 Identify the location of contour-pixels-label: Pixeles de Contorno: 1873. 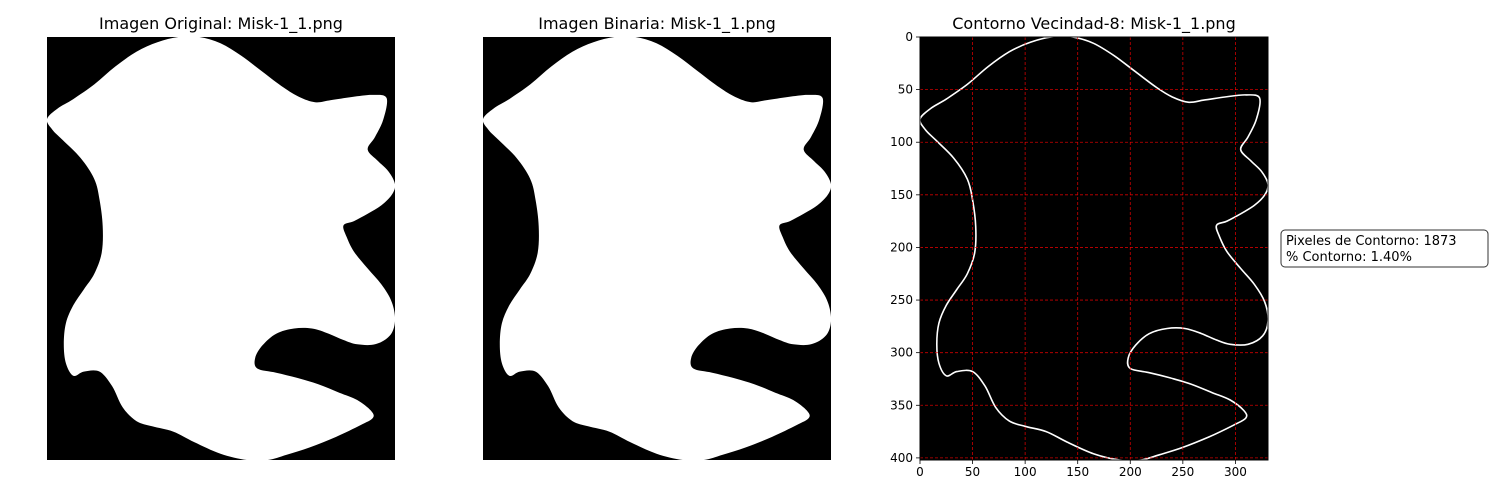
(1371, 241).